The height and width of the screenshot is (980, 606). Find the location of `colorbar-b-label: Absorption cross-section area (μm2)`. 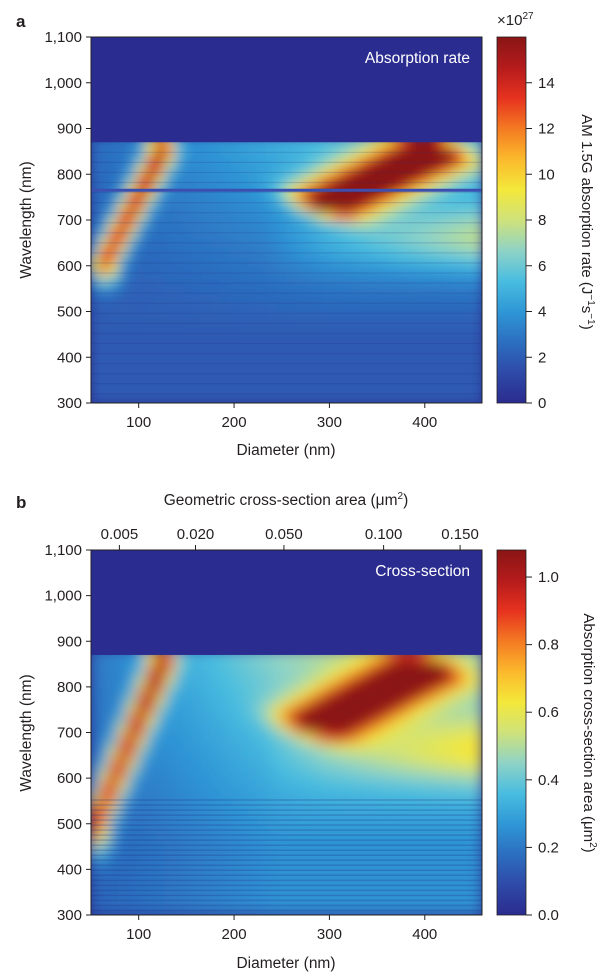

colorbar-b-label: Absorption cross-section area (μm2) is located at coordinates (589, 732).